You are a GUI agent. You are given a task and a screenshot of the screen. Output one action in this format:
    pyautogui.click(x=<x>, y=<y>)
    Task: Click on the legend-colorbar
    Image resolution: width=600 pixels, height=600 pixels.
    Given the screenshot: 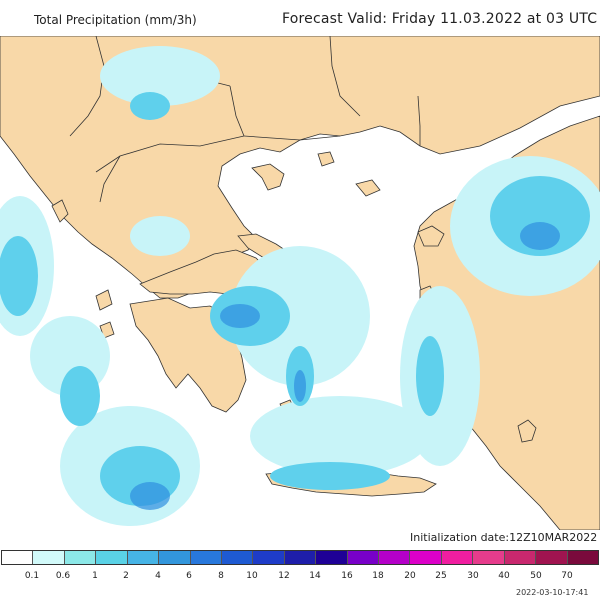 What is the action you would take?
    pyautogui.click(x=300, y=557)
    